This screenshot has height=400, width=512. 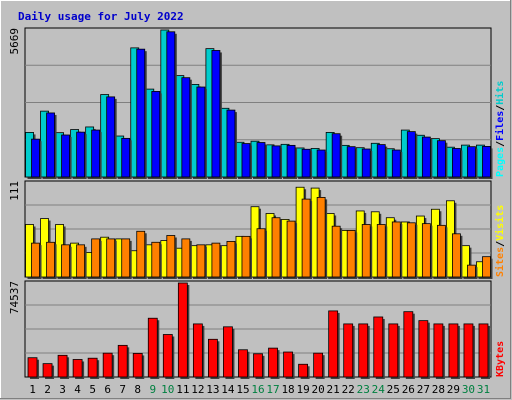 What do you see at coordinates (379, 389) in the screenshot?
I see `x-tick-label-day-24: 24` at bounding box center [379, 389].